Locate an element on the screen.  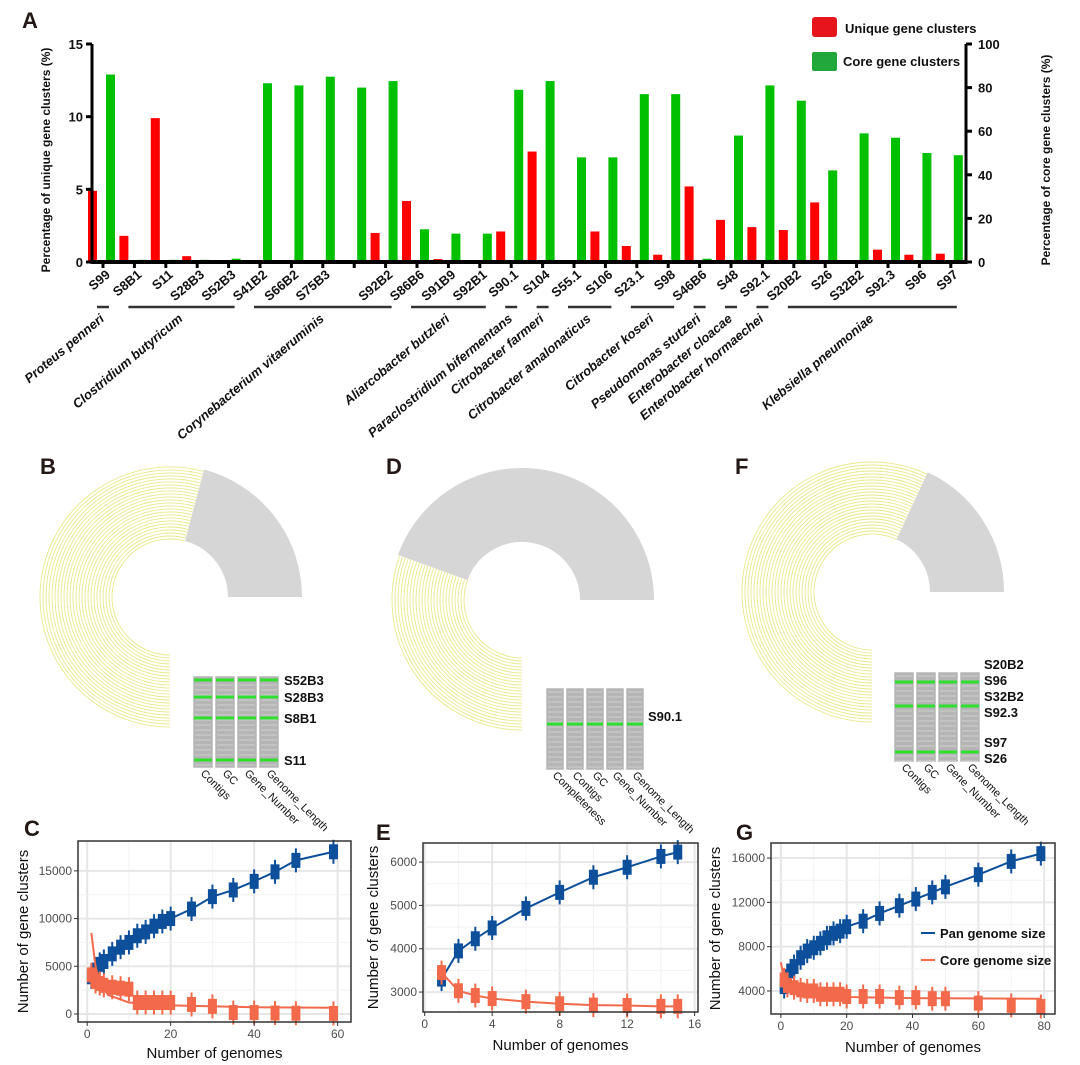
y-tick-label-left: 0 is located at coordinates (79, 262).